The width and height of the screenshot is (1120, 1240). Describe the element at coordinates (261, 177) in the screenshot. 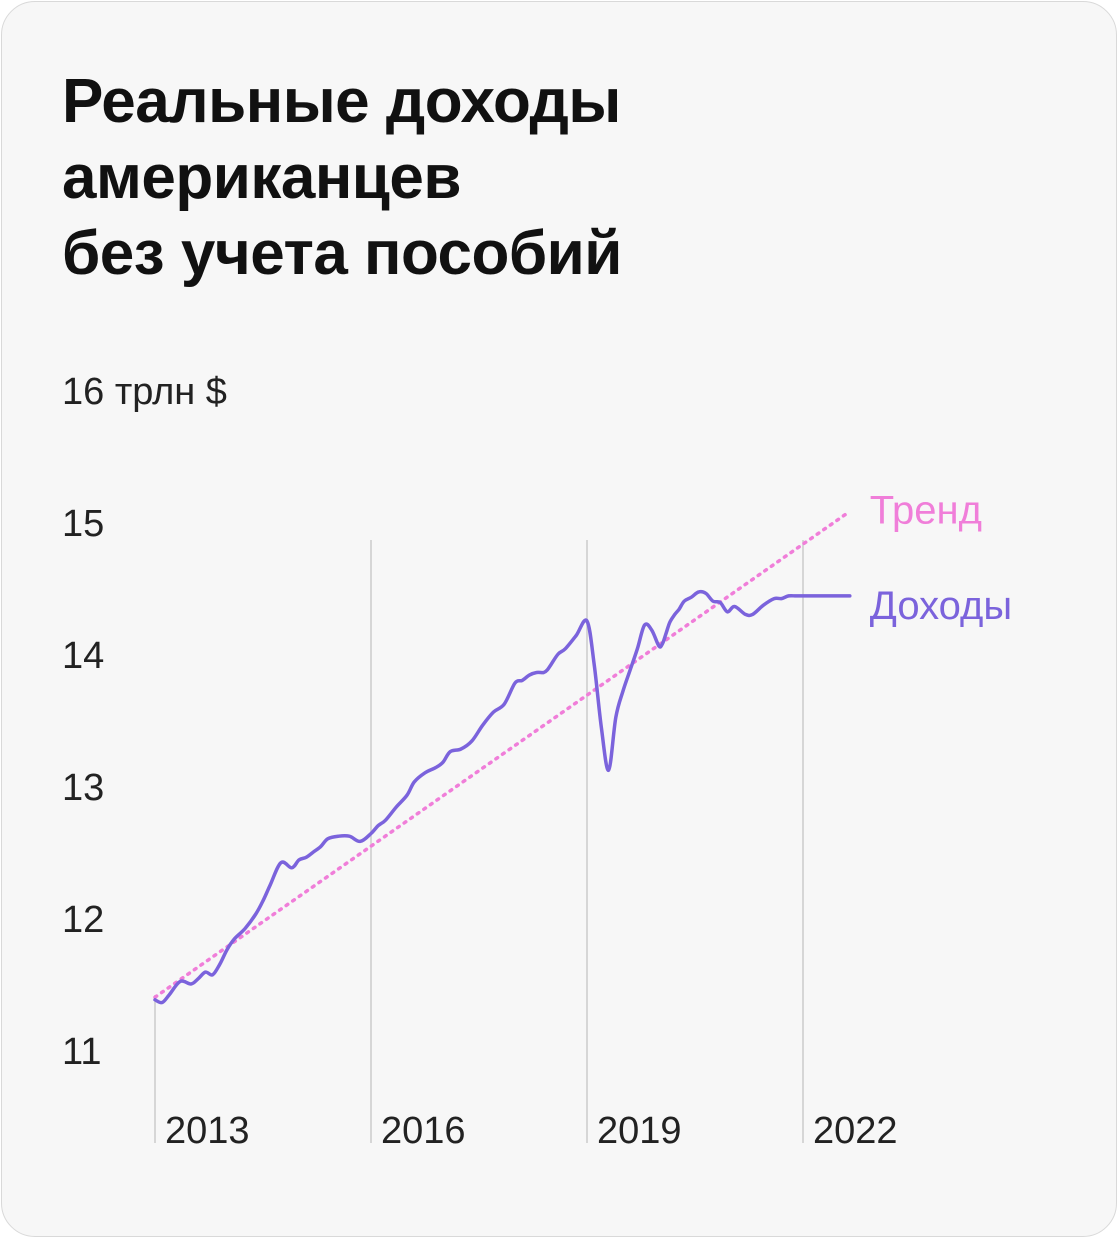

I see `title-line-2: американцев` at that location.